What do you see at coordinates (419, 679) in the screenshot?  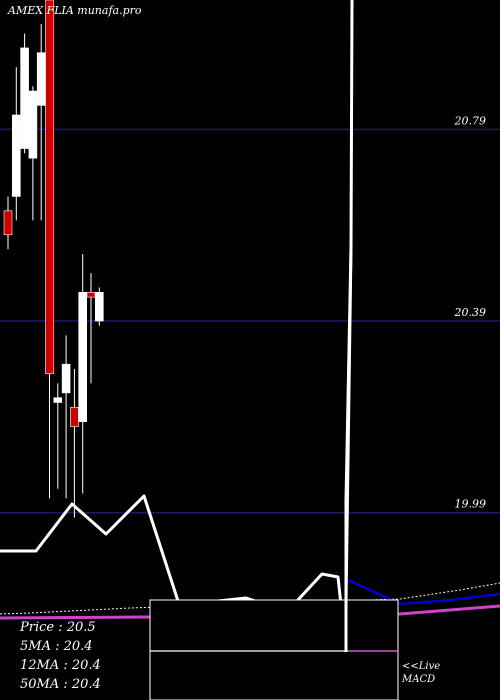 I see `macd-label-name: MACD` at bounding box center [419, 679].